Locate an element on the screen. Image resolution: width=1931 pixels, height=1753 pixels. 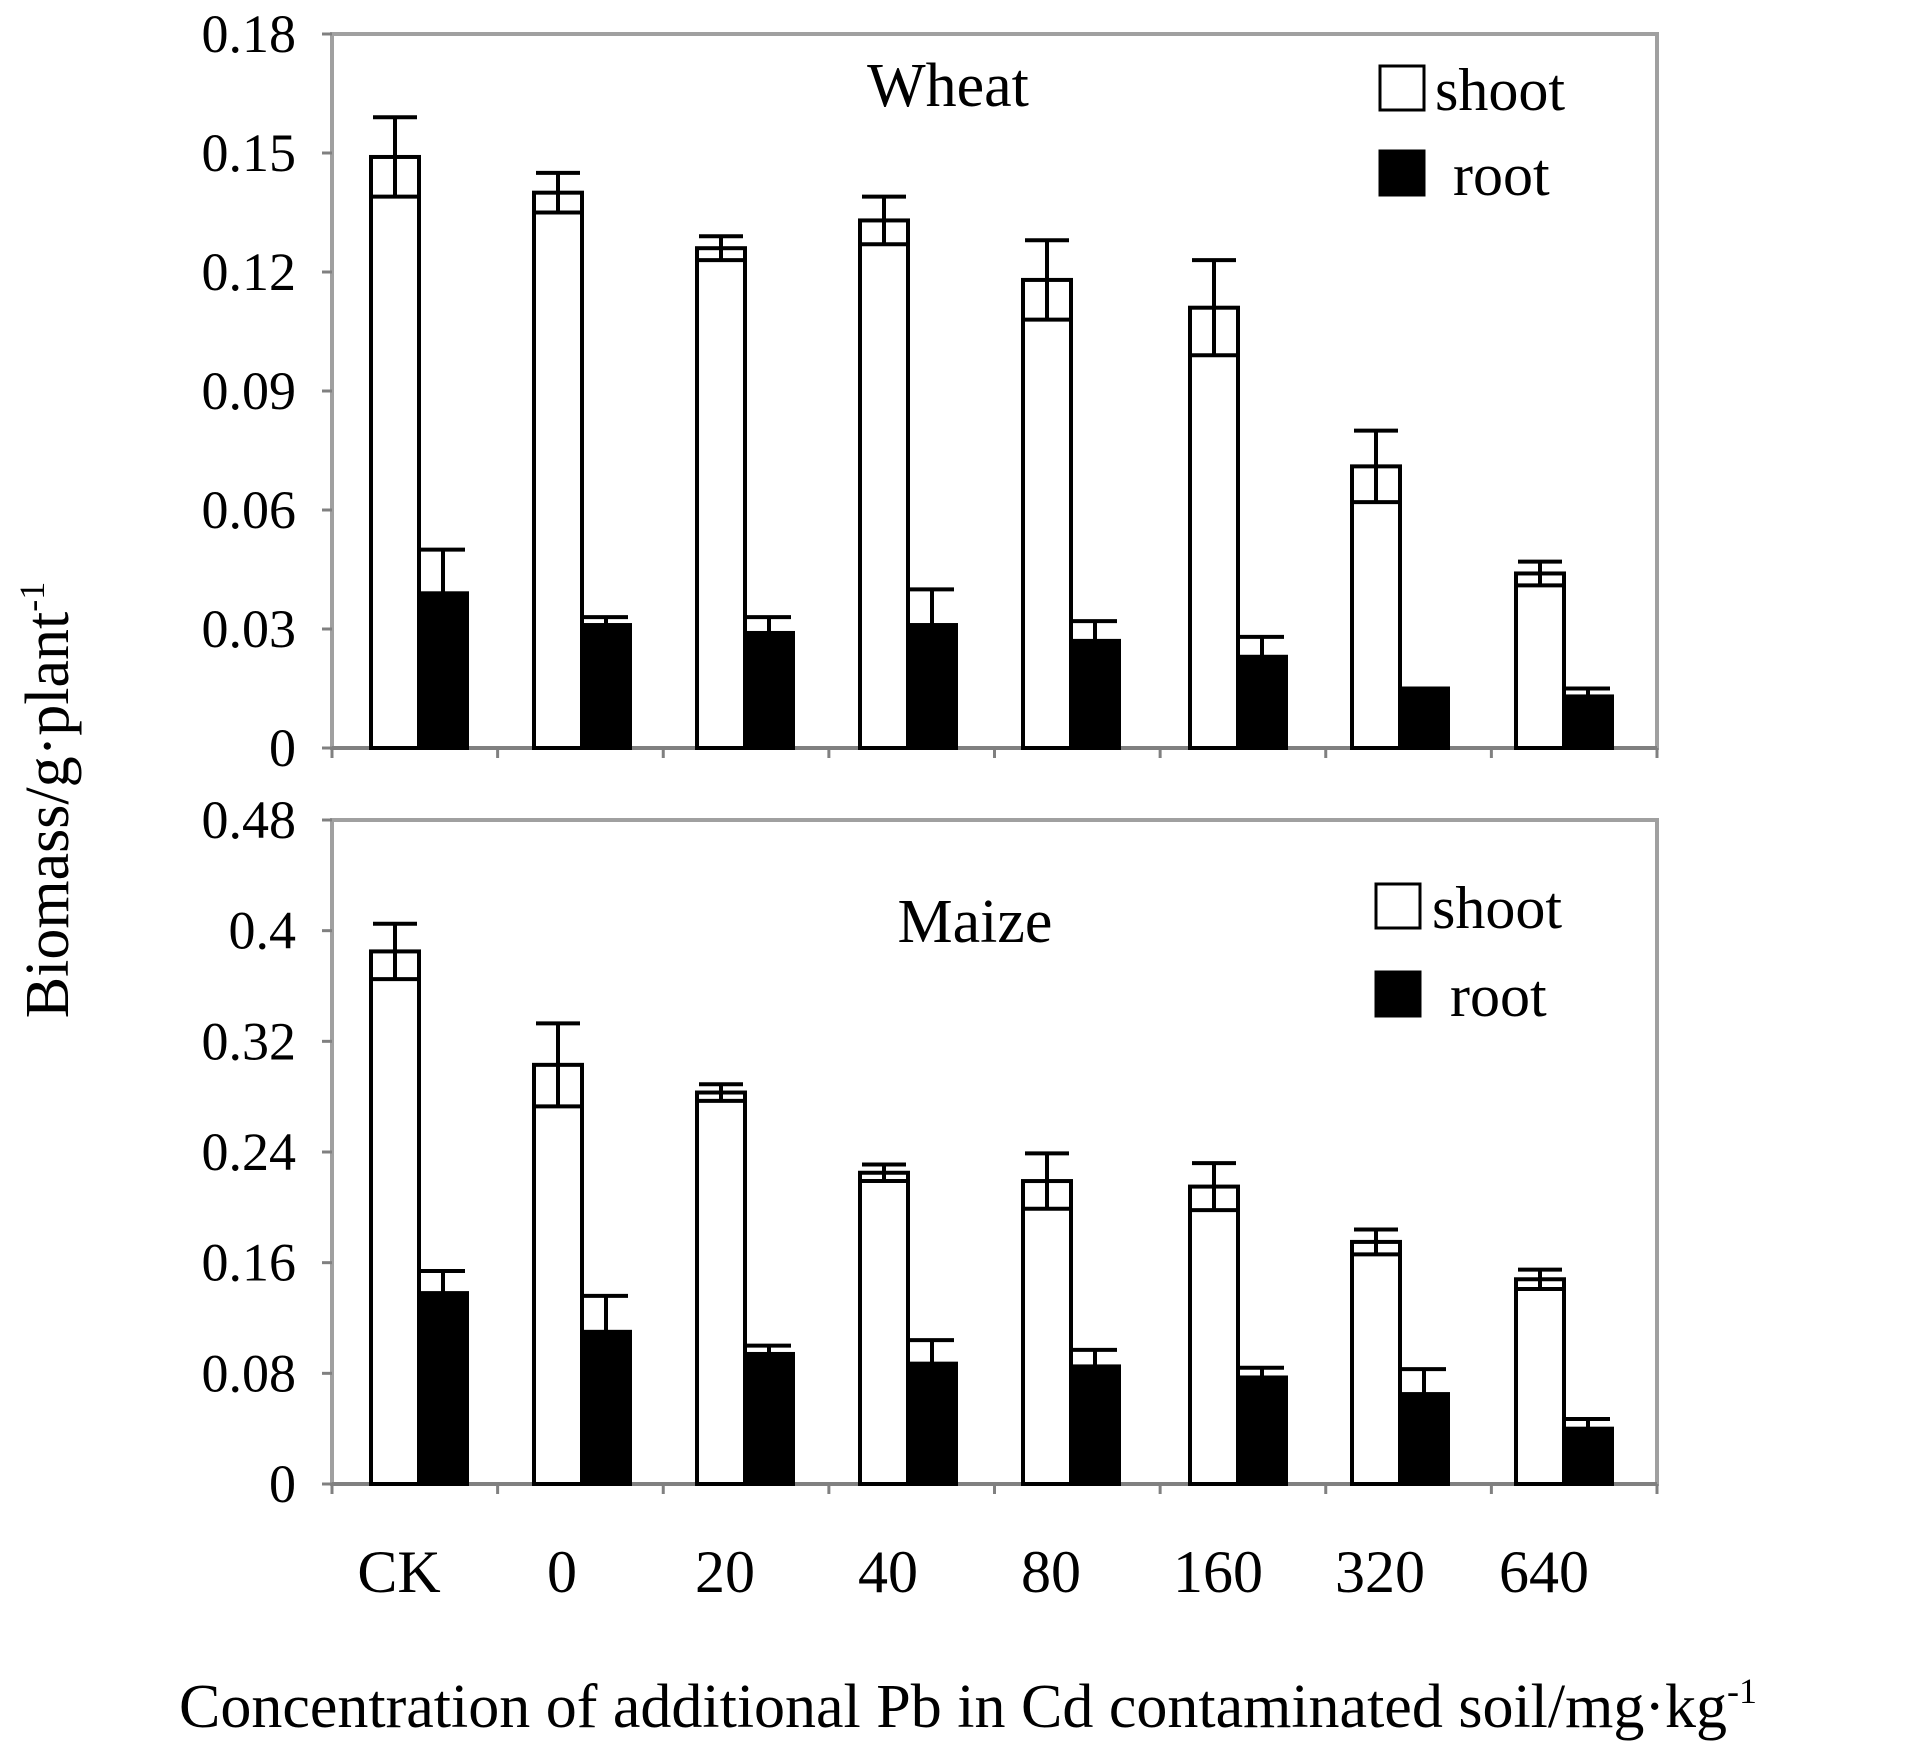
y-axis-title-text: Biomass/g·plant is located at coordinates (48, 815).